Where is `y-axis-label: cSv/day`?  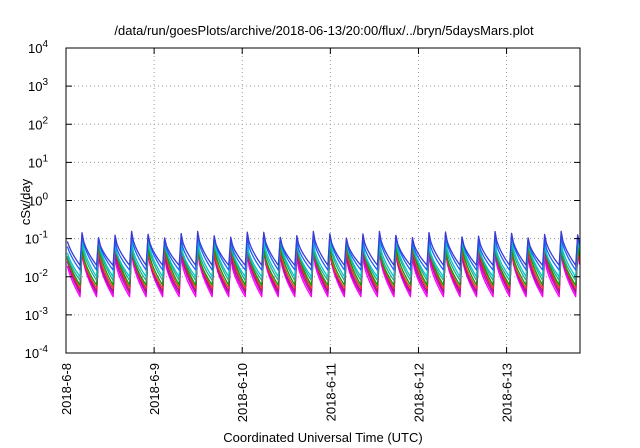
y-axis-label: cSv/day is located at coordinates (25, 201).